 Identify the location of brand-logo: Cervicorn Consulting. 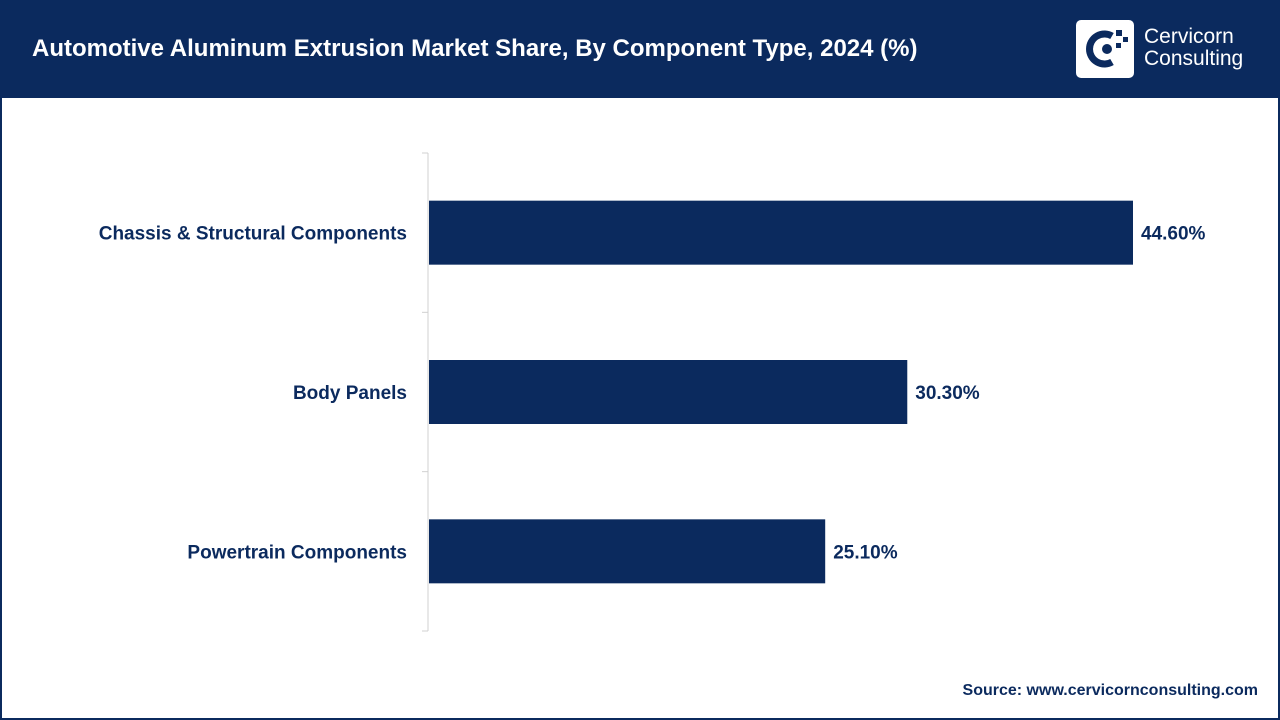
(1171, 50).